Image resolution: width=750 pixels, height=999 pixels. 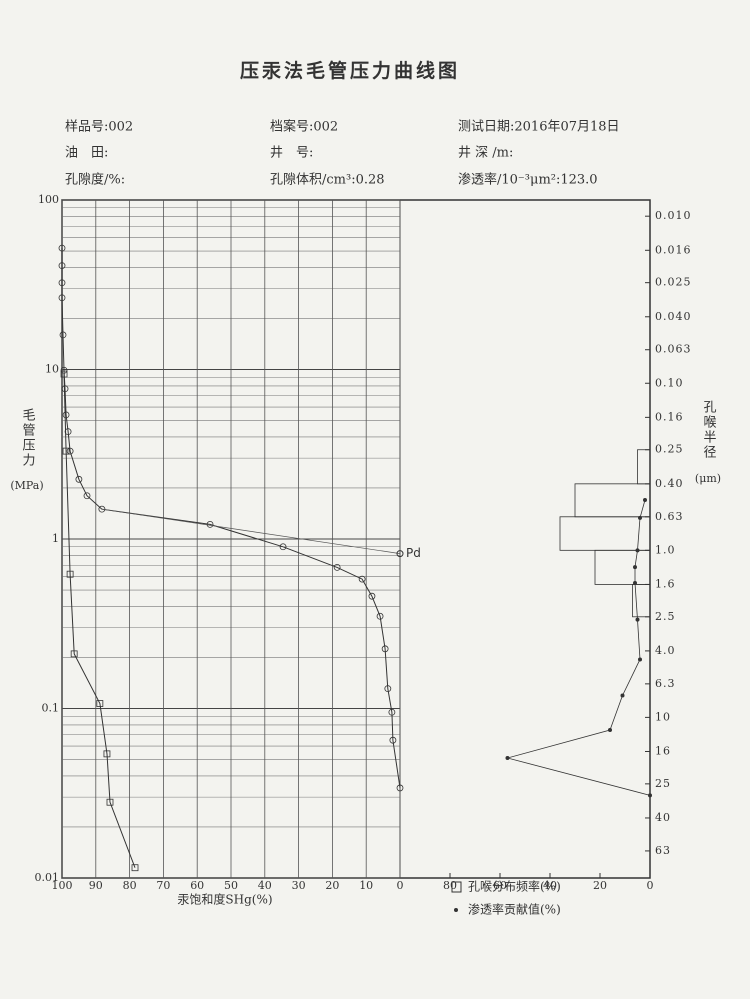 I want to click on legend-label: 渗透率贡献值(%), so click(x=514, y=909).